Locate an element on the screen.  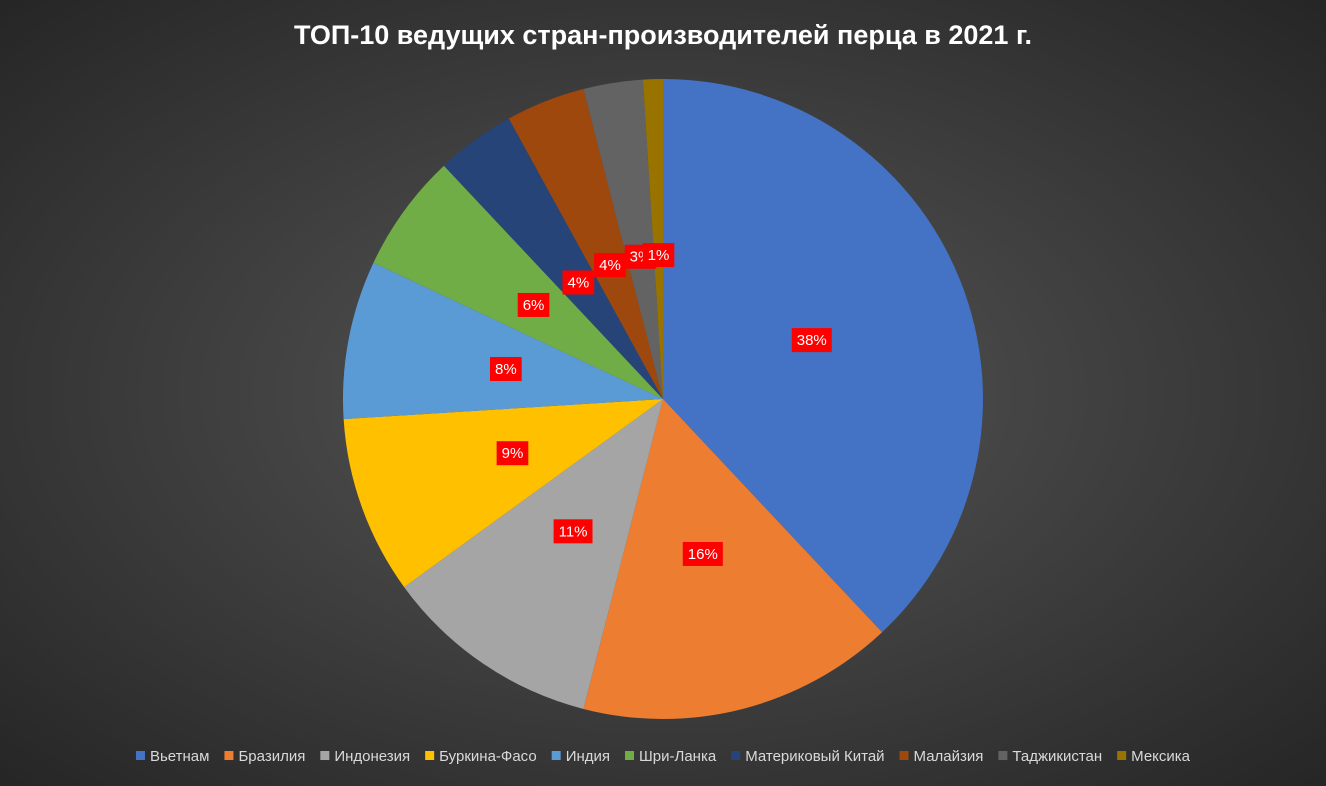
data-label-group: 8% is located at coordinates (505, 369).